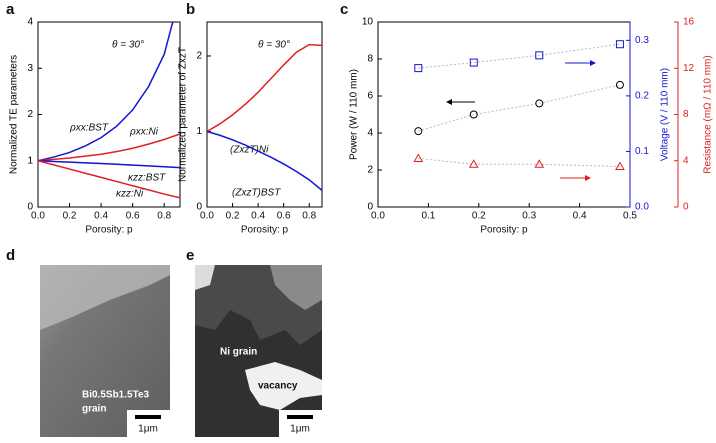 The height and width of the screenshot is (443, 716). Describe the element at coordinates (14, 114) in the screenshot. I see `y-axis-label: Normalized TE parameters` at that location.